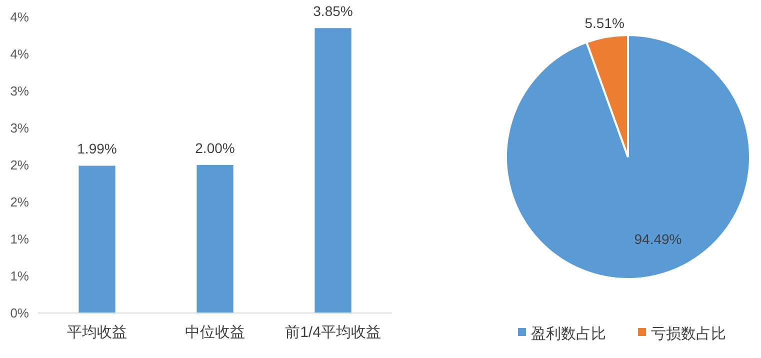  Describe the element at coordinates (604, 22) in the screenshot. I see `data-label: 5.51%` at that location.